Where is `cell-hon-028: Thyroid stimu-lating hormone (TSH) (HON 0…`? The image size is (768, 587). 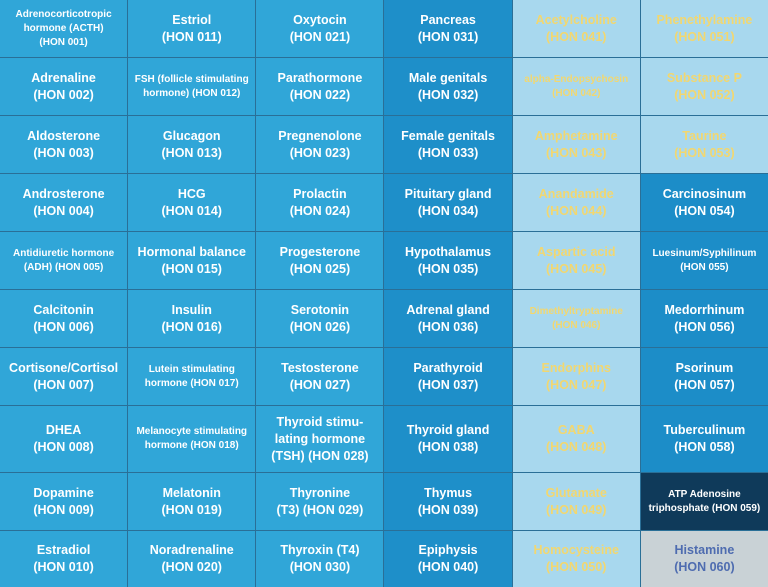
cell-hon-028: Thyroid stimu-lating hormone (TSH) (HON 0… is located at coordinates (320, 439).